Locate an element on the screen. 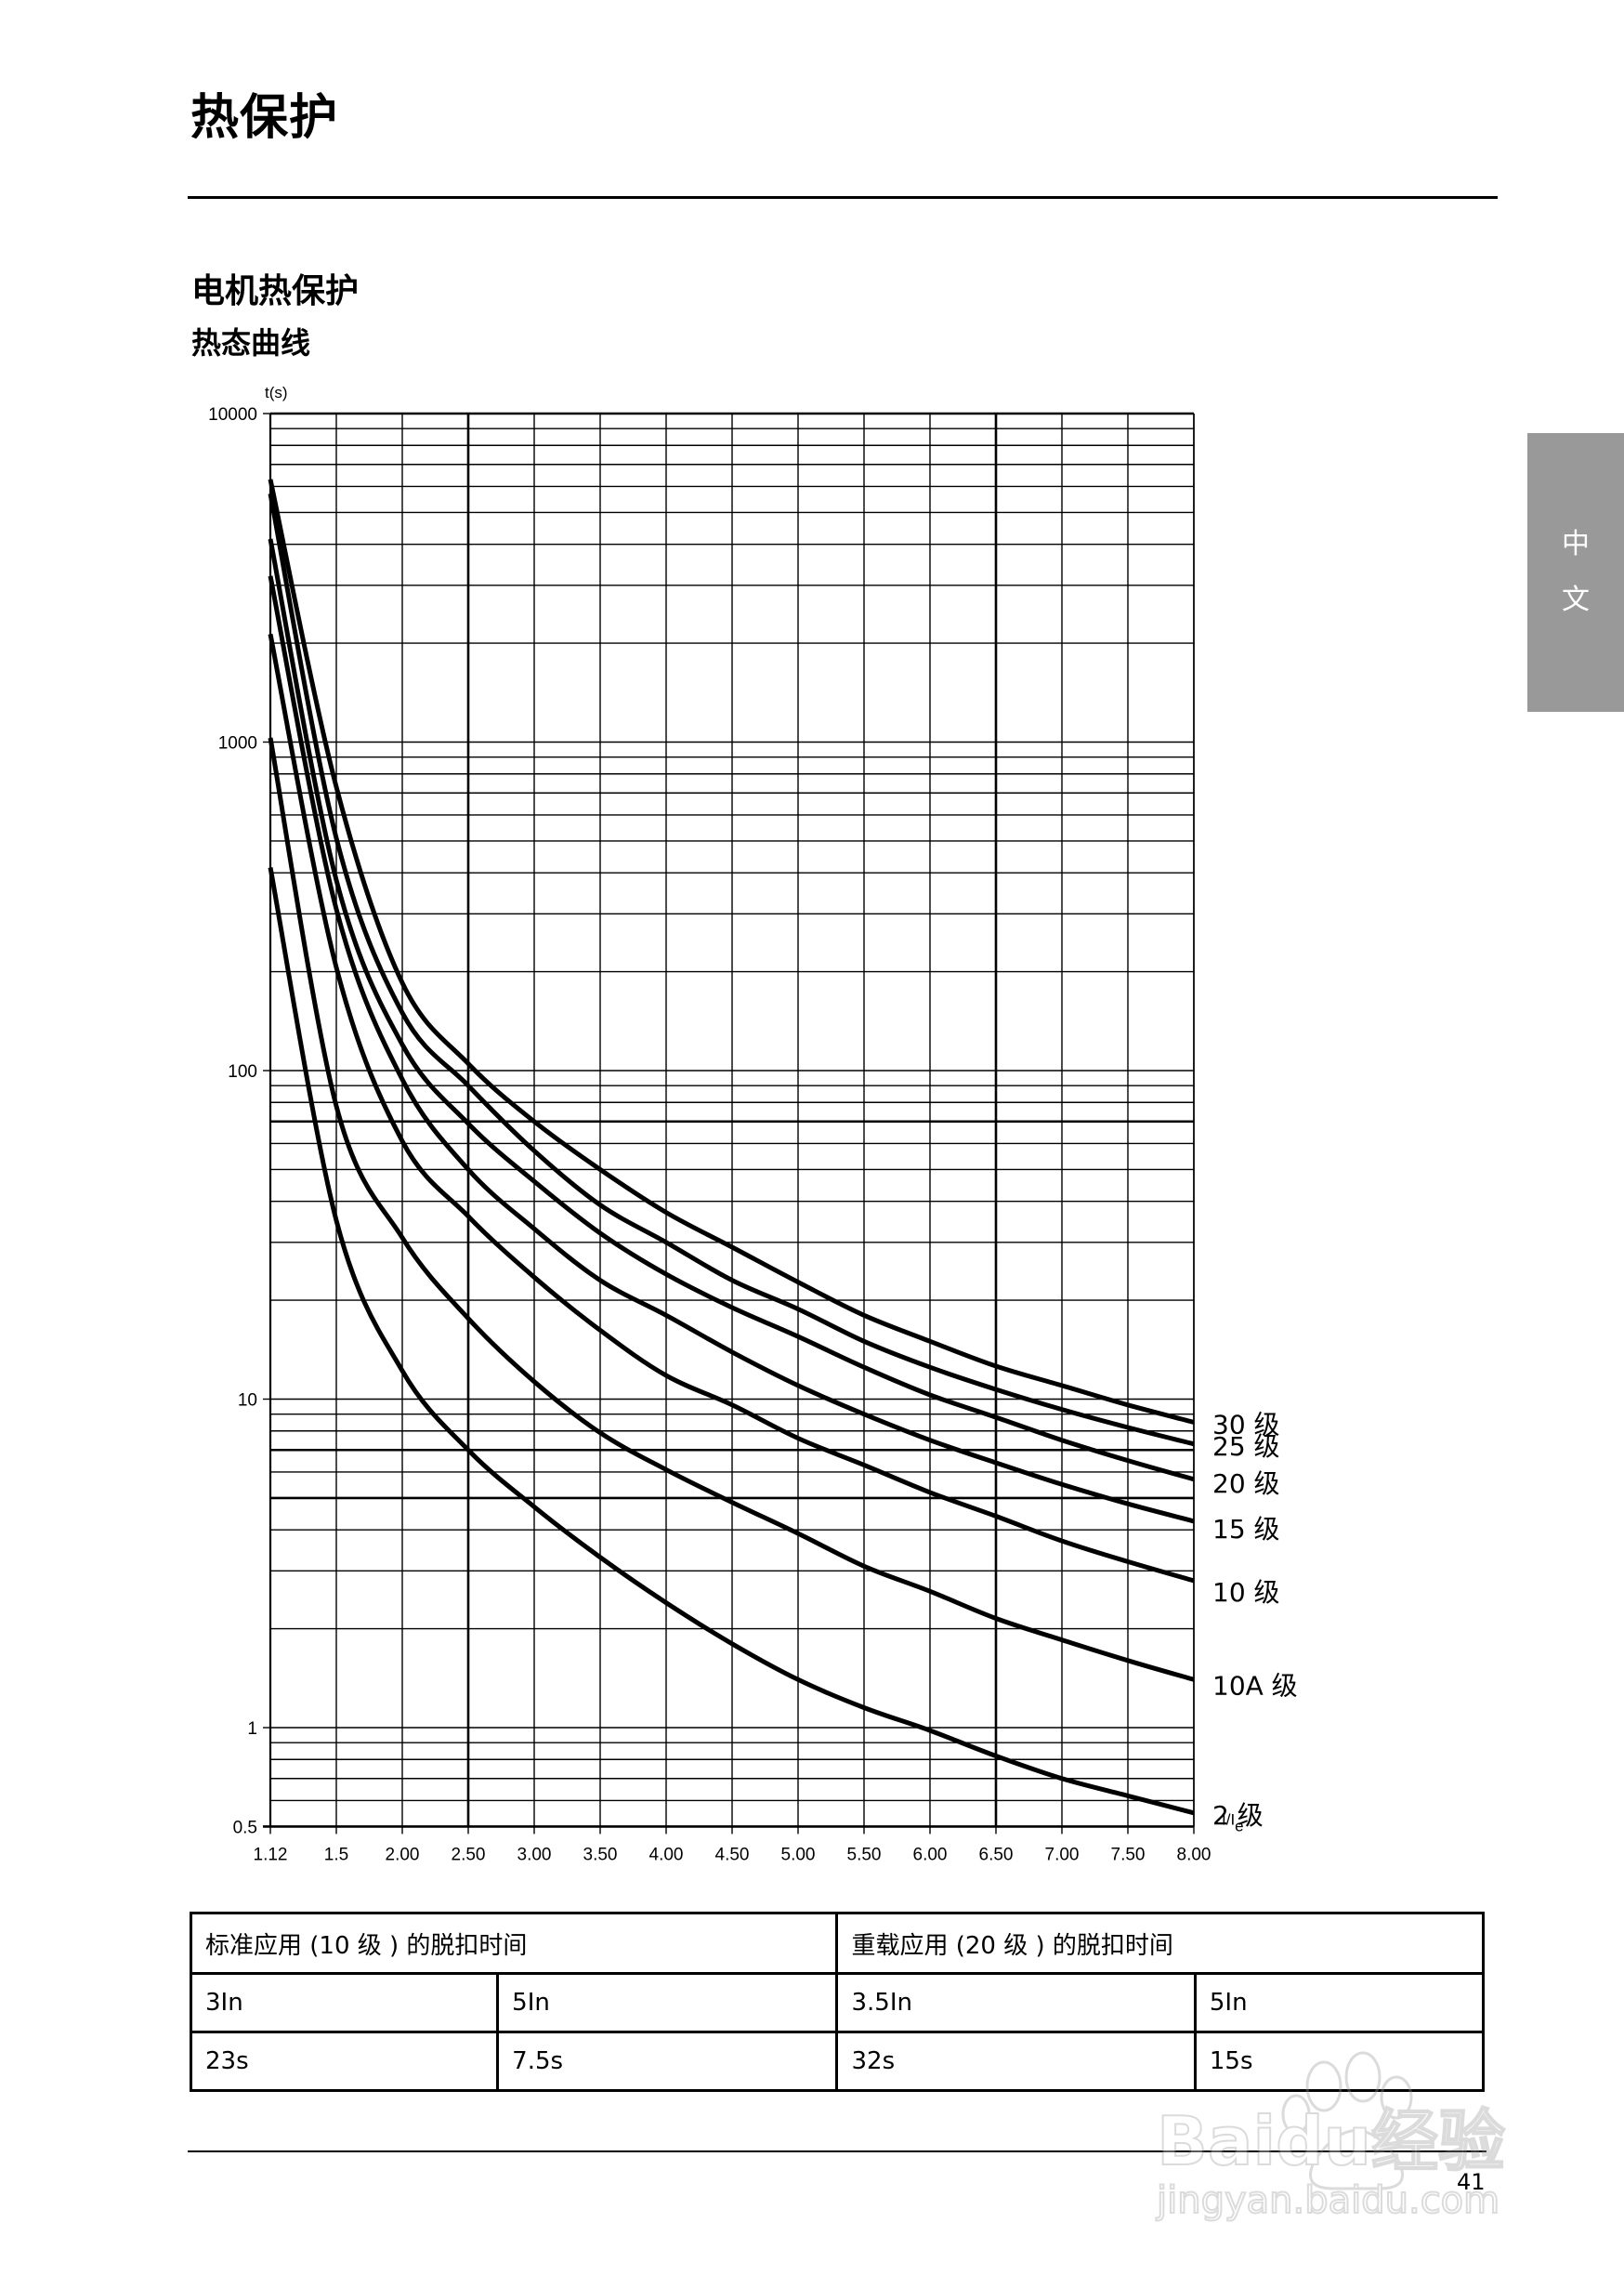 The width and height of the screenshot is (1624, 2275). x-tick-label: 7.50 is located at coordinates (1129, 1854).